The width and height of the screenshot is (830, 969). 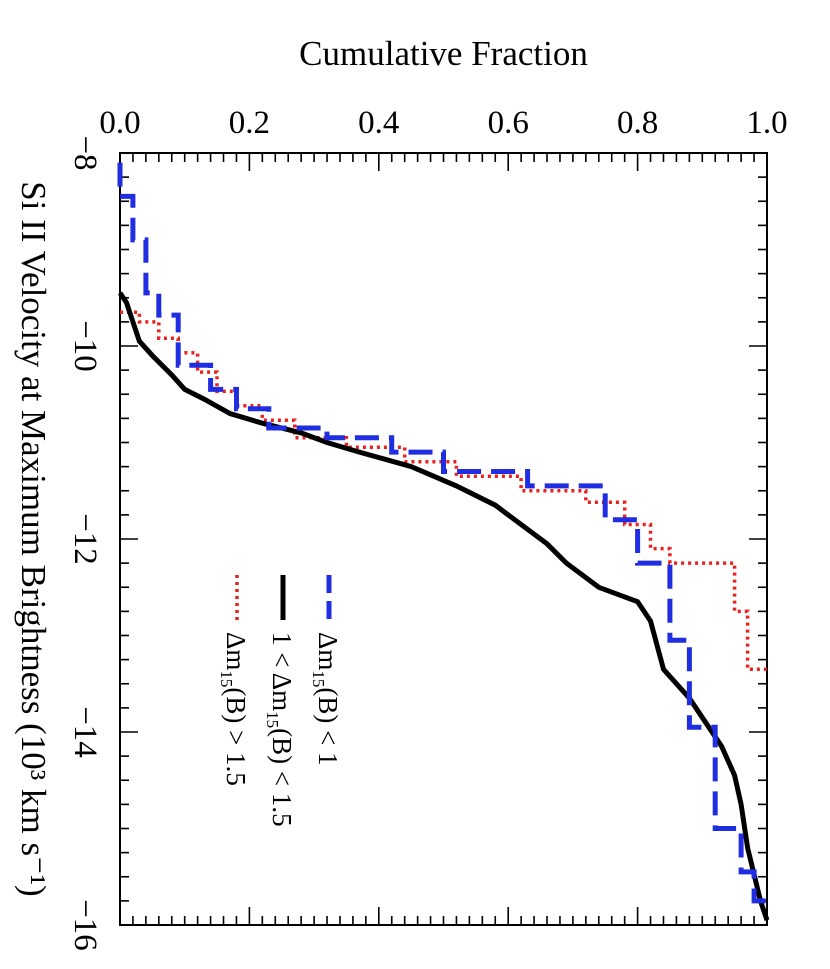 What do you see at coordinates (236, 736) in the screenshot?
I see `legend-label-suffix: (B) > 1.5` at bounding box center [236, 736].